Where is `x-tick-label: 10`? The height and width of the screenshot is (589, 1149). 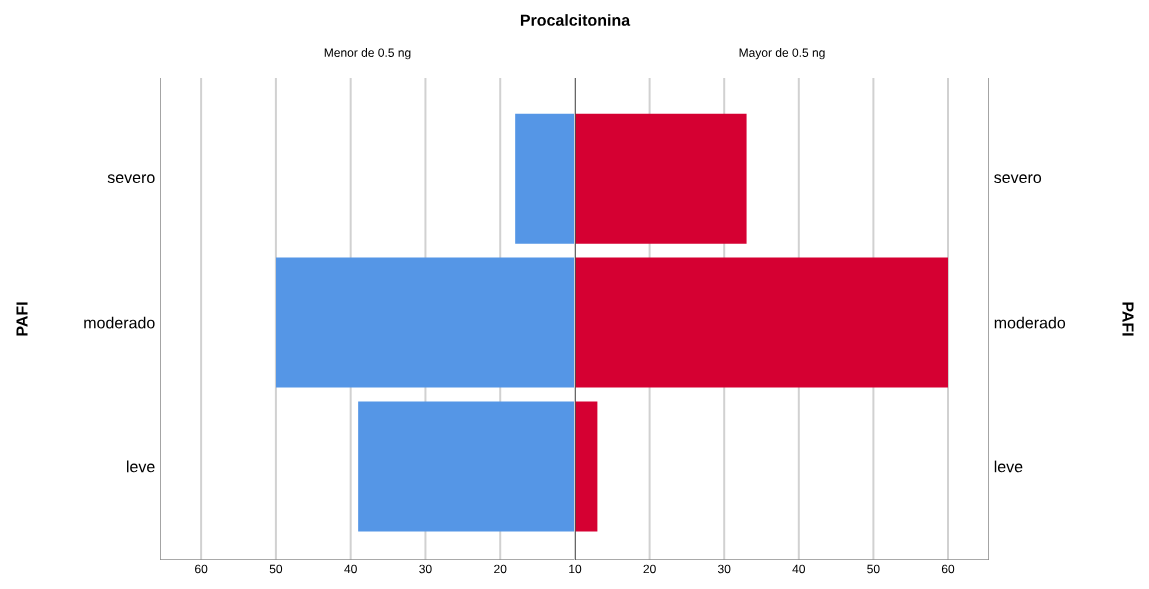 x-tick-label: 10 is located at coordinates (575, 569).